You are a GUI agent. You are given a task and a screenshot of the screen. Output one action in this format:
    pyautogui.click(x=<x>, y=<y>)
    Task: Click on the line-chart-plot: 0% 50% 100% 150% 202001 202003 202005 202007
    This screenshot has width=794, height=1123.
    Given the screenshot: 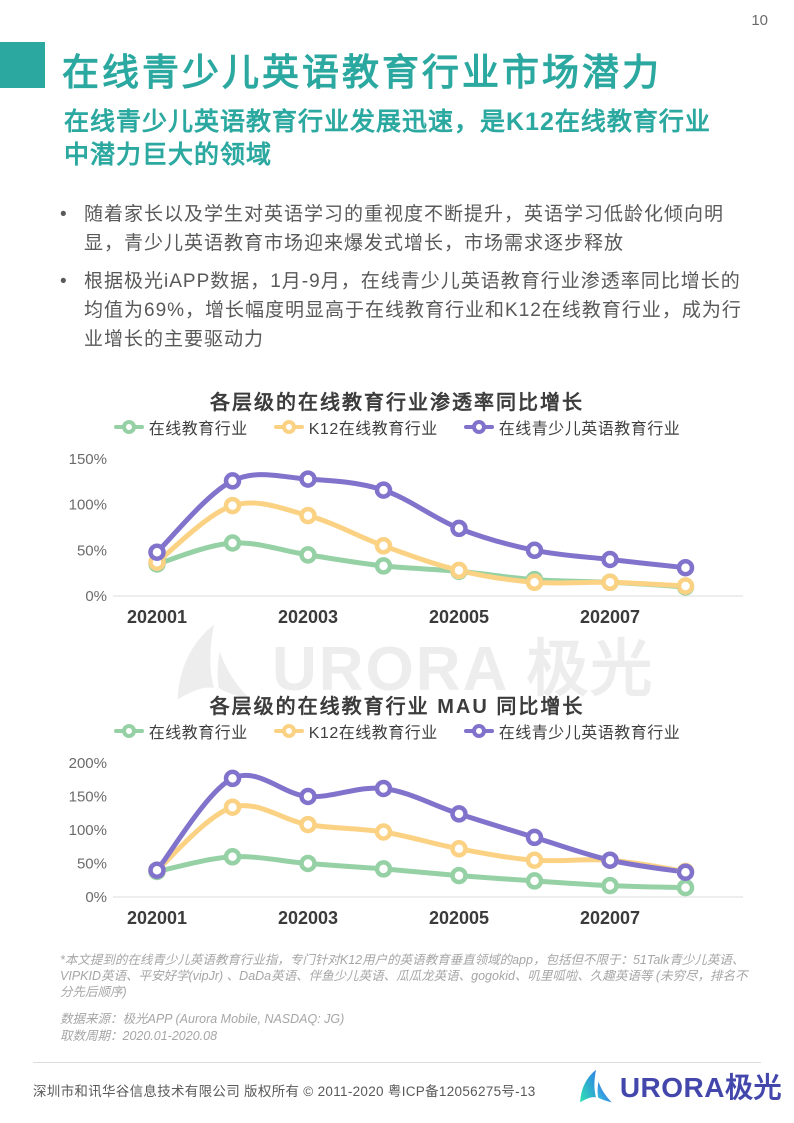 What is the action you would take?
    pyautogui.click(x=406, y=539)
    